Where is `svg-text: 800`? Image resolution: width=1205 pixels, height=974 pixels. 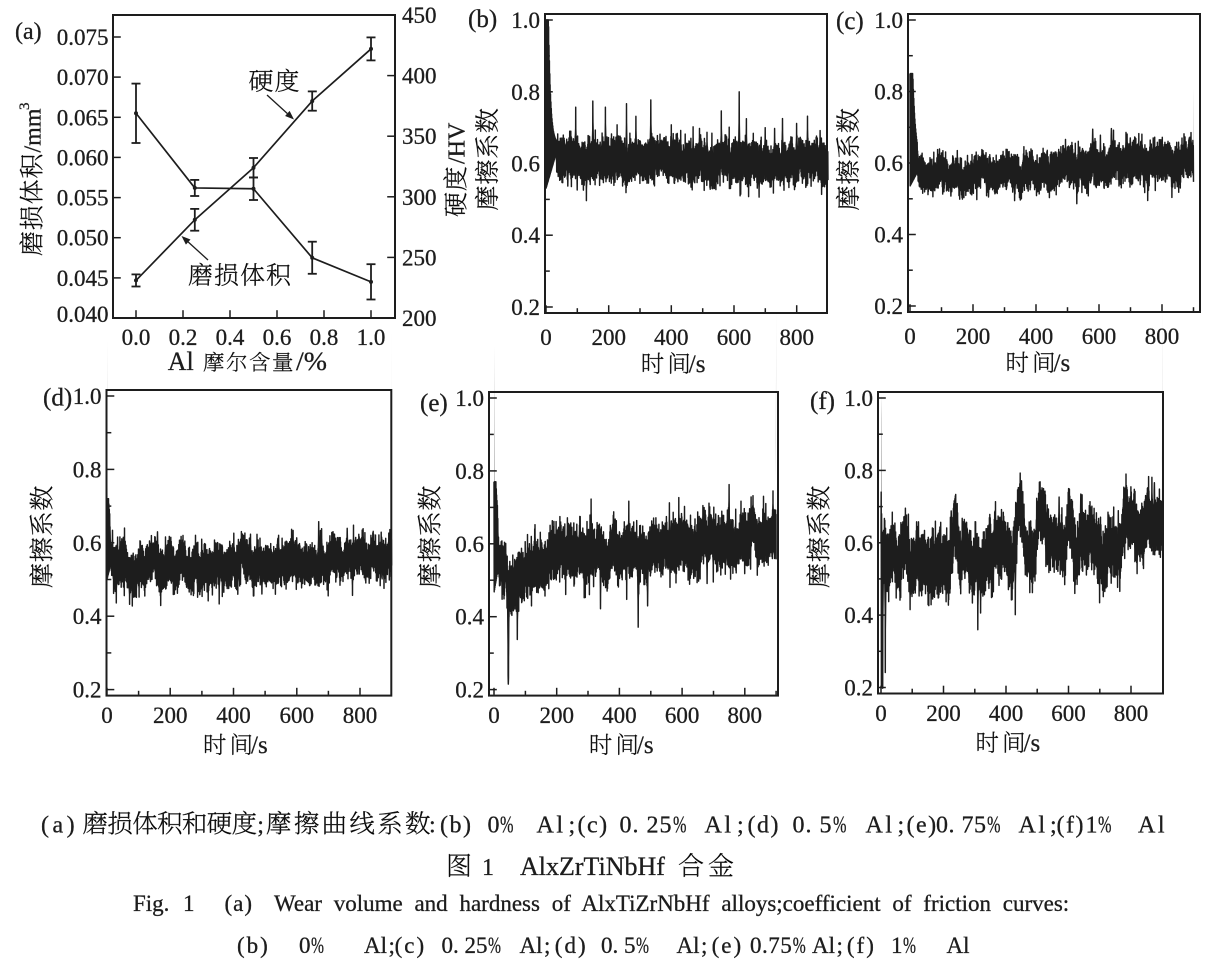 svg-text: 800 is located at coordinates (745, 715).